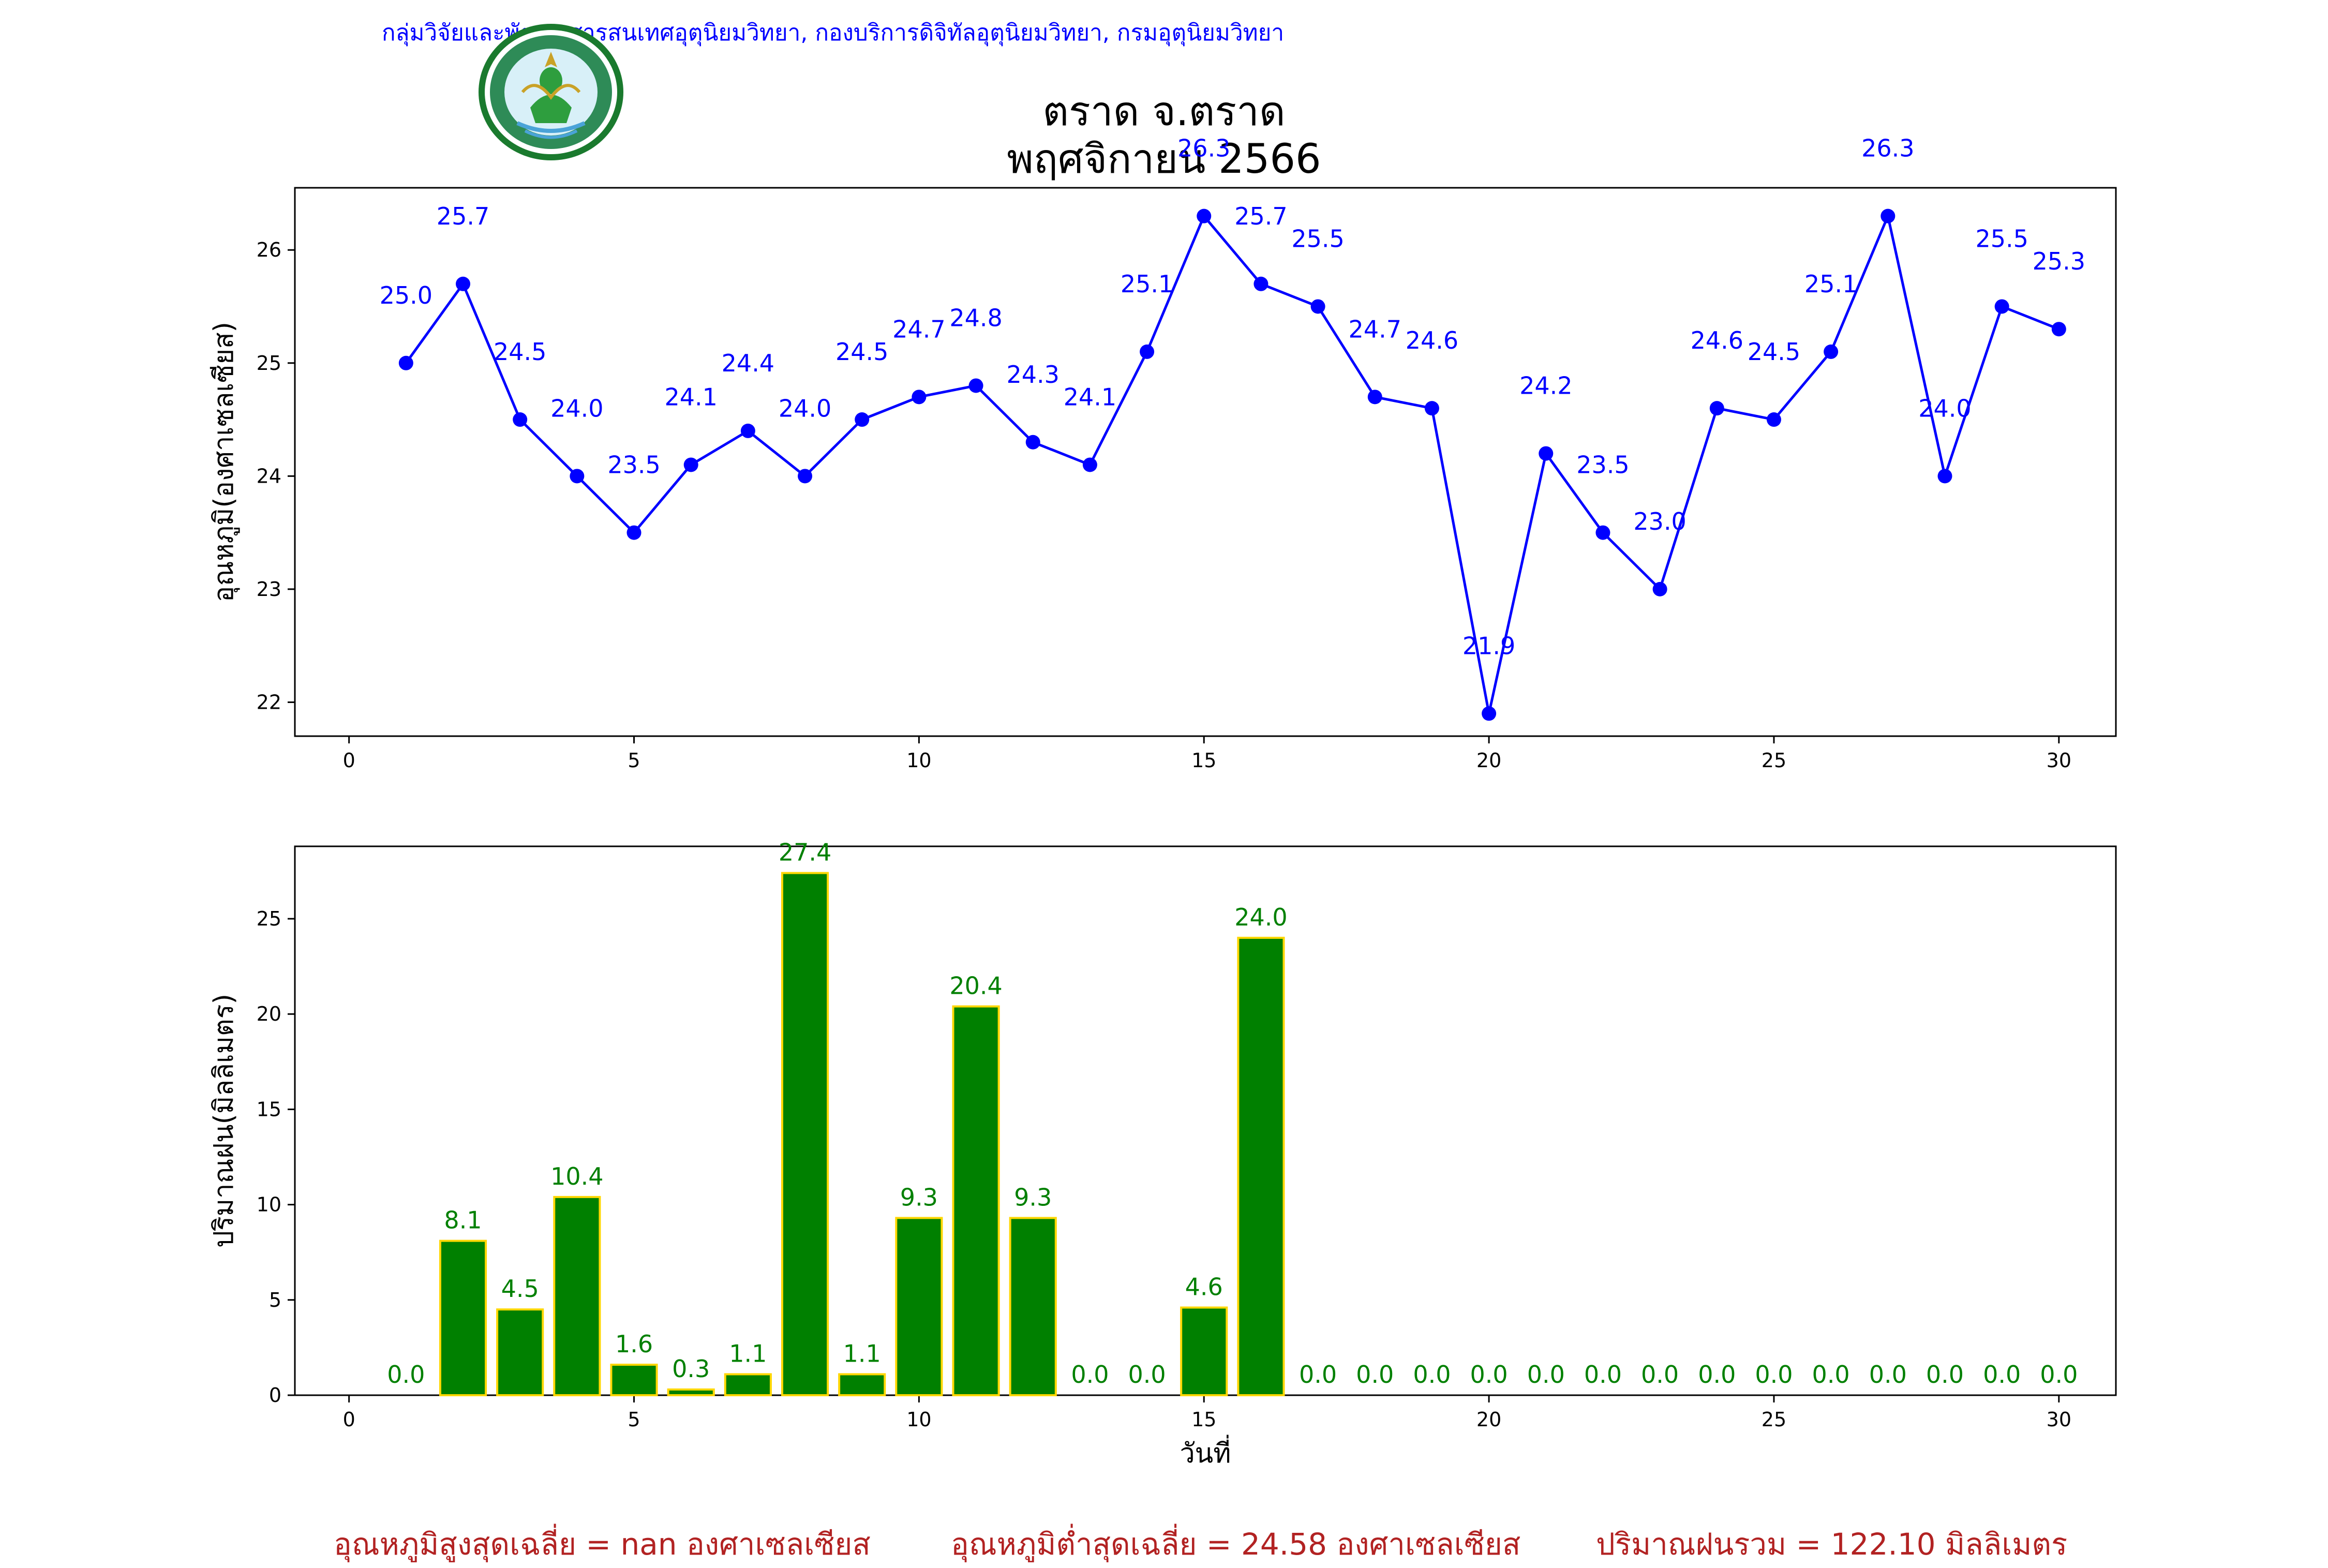  Describe the element at coordinates (918, 1419) in the screenshot. I see `x-tick-label: 10` at that location.